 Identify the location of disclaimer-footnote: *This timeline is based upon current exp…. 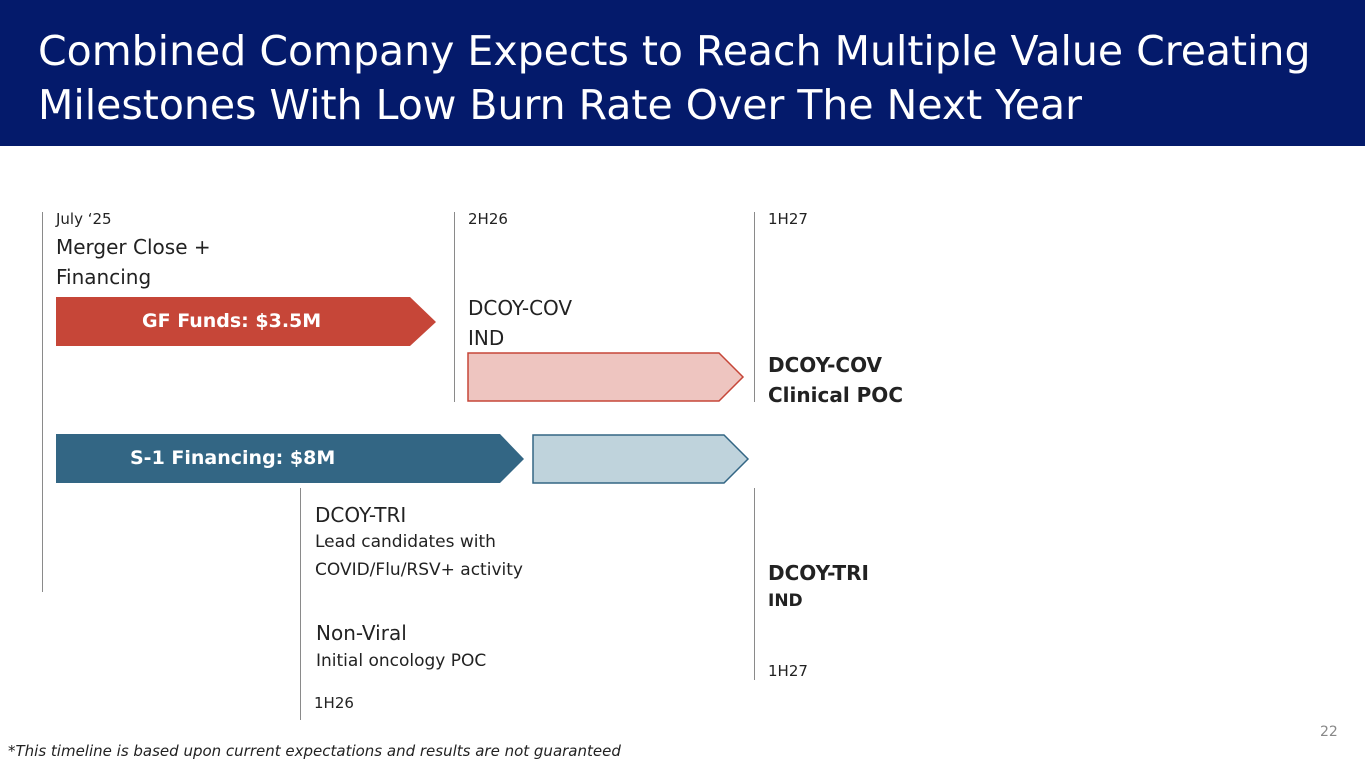
(314, 751).